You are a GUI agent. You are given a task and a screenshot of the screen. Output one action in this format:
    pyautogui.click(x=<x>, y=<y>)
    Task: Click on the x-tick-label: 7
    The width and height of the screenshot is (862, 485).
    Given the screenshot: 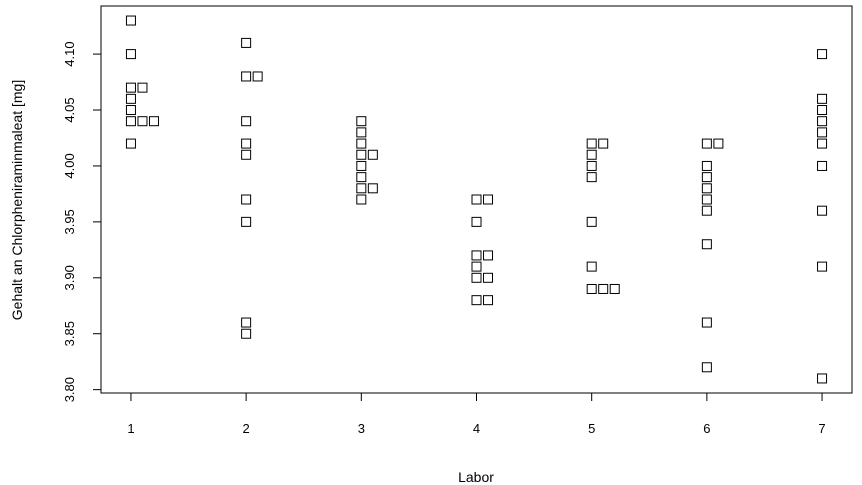 What is the action you would take?
    pyautogui.click(x=821, y=428)
    